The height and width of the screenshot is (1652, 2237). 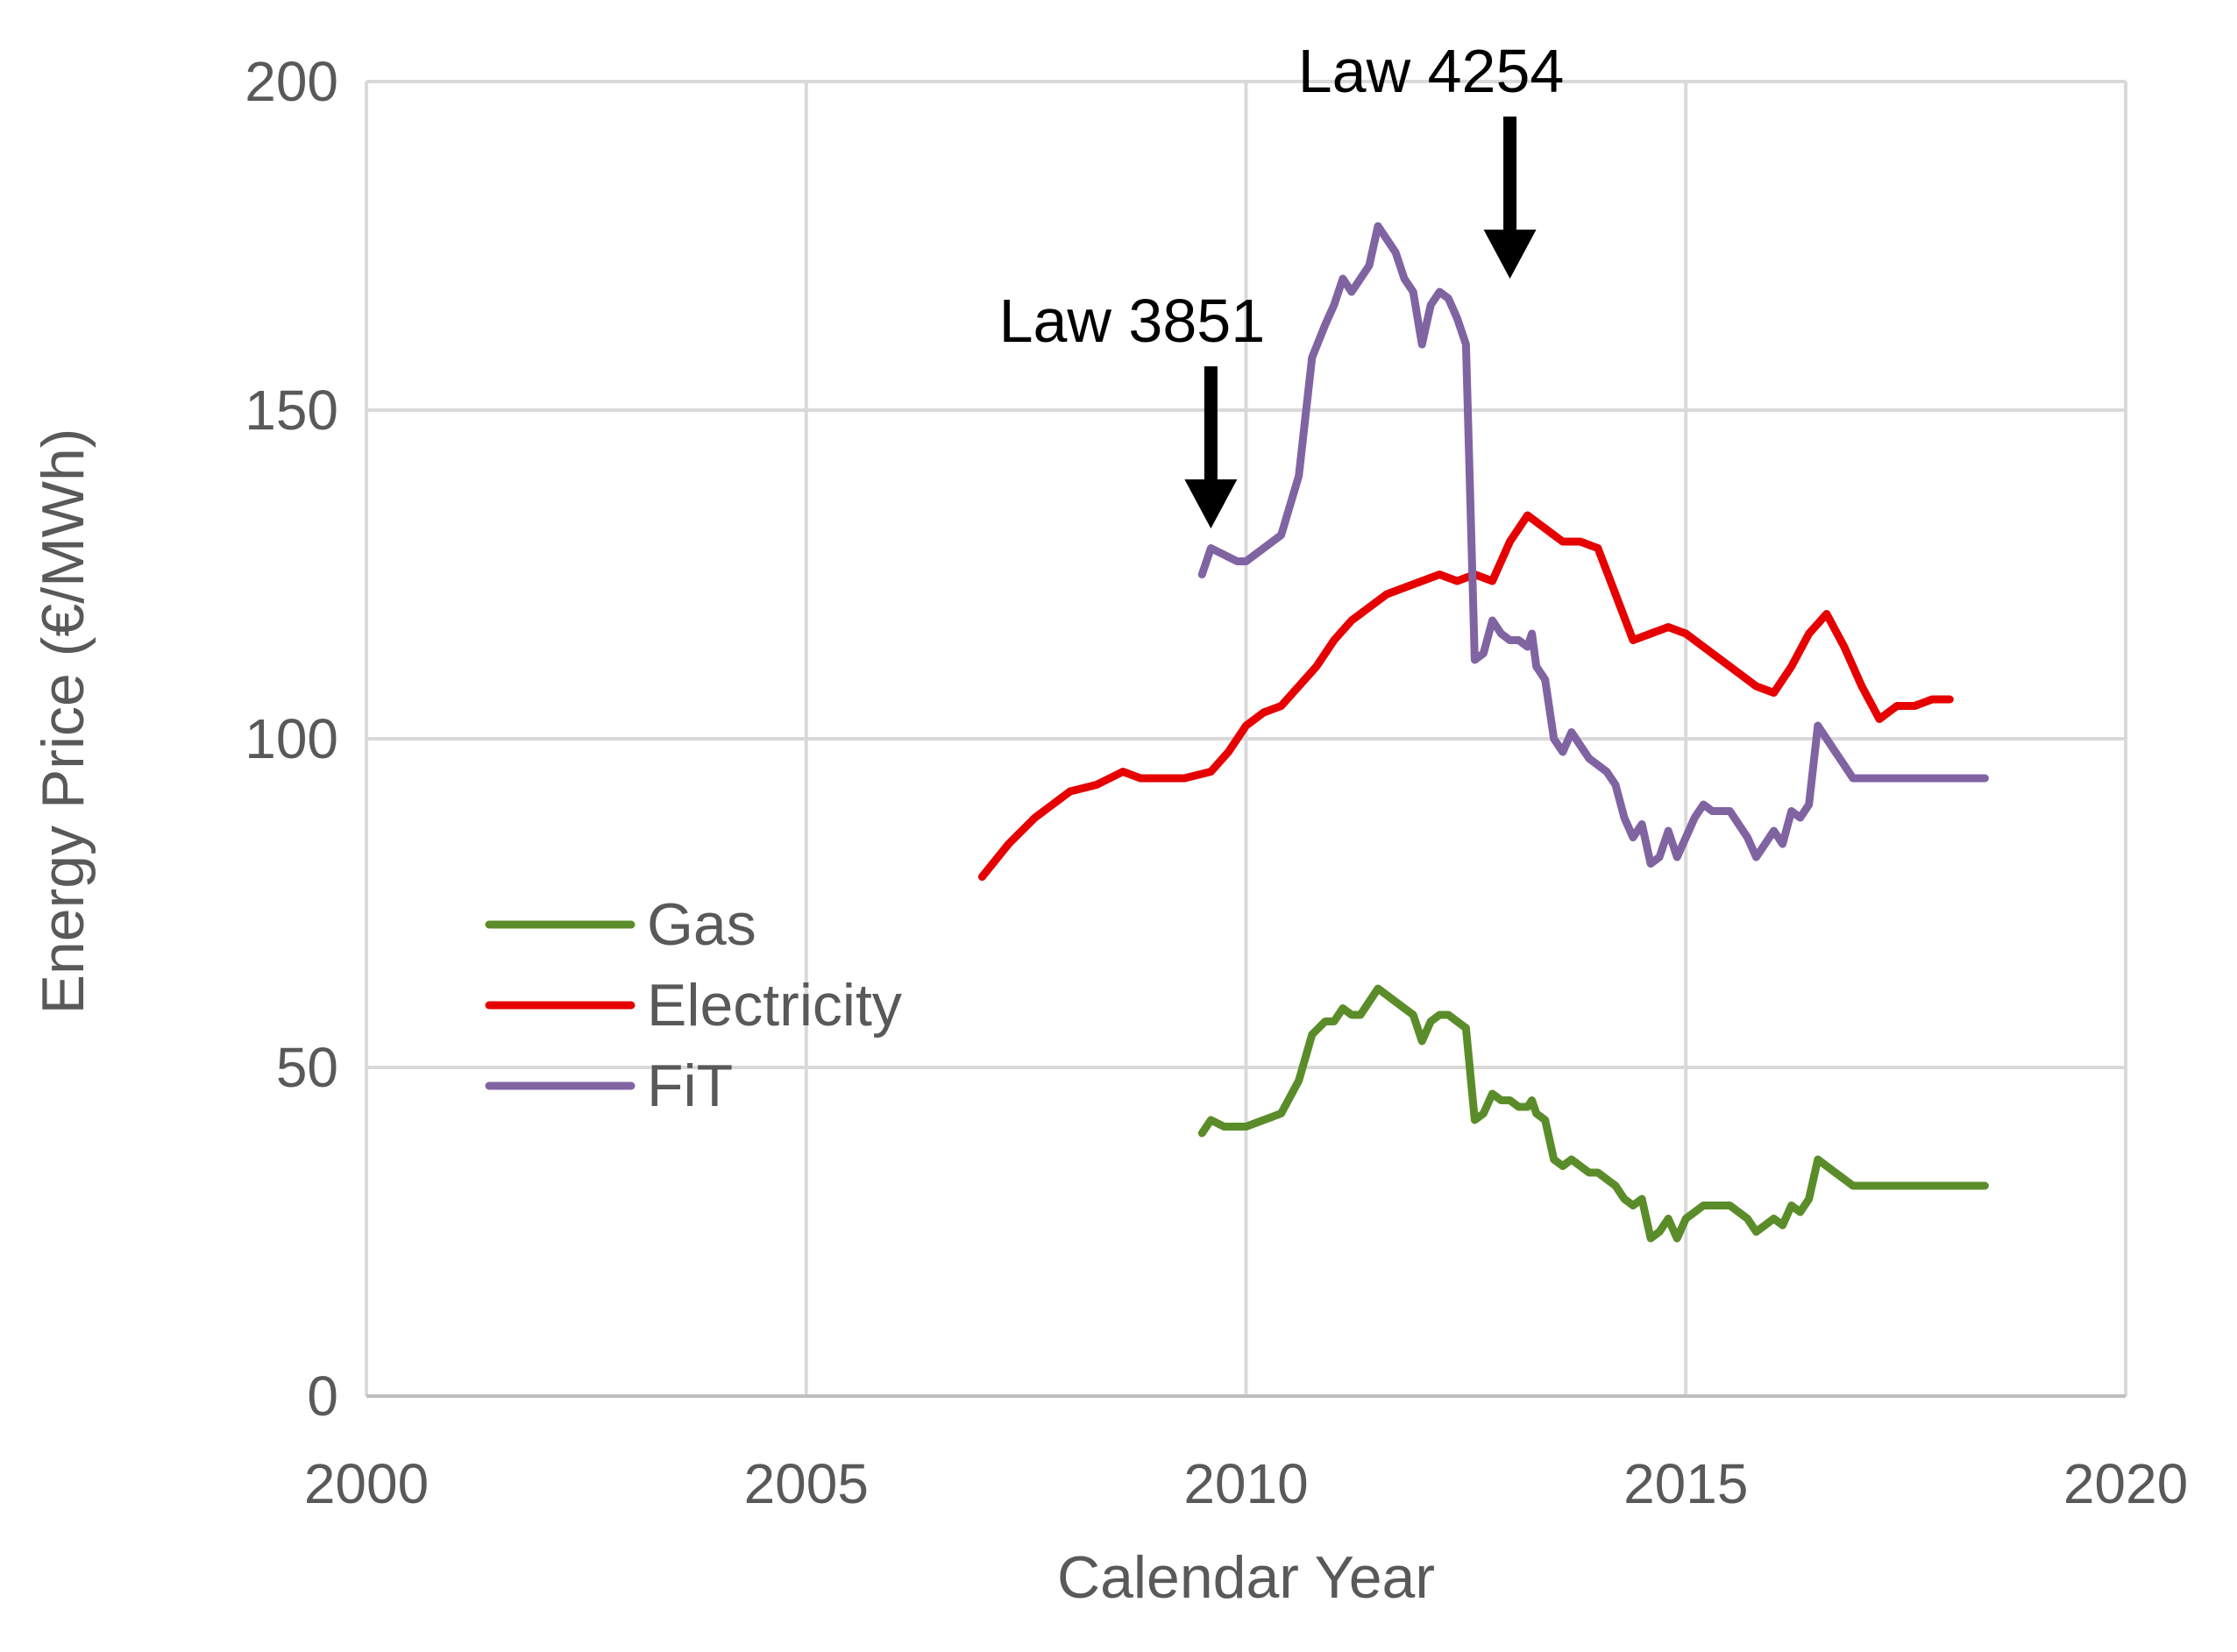 What do you see at coordinates (806, 1483) in the screenshot?
I see `x-tick-label: 2005` at bounding box center [806, 1483].